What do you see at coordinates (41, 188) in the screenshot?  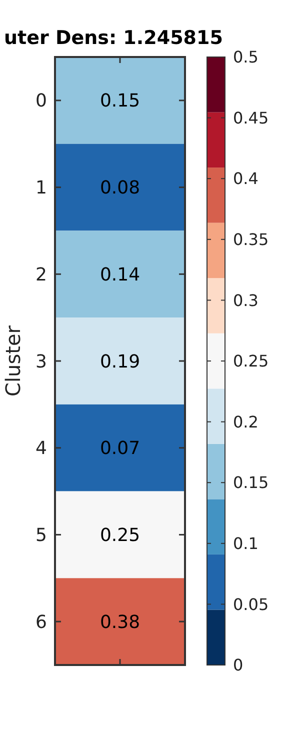 I see `y-tick-label: 1` at bounding box center [41, 188].